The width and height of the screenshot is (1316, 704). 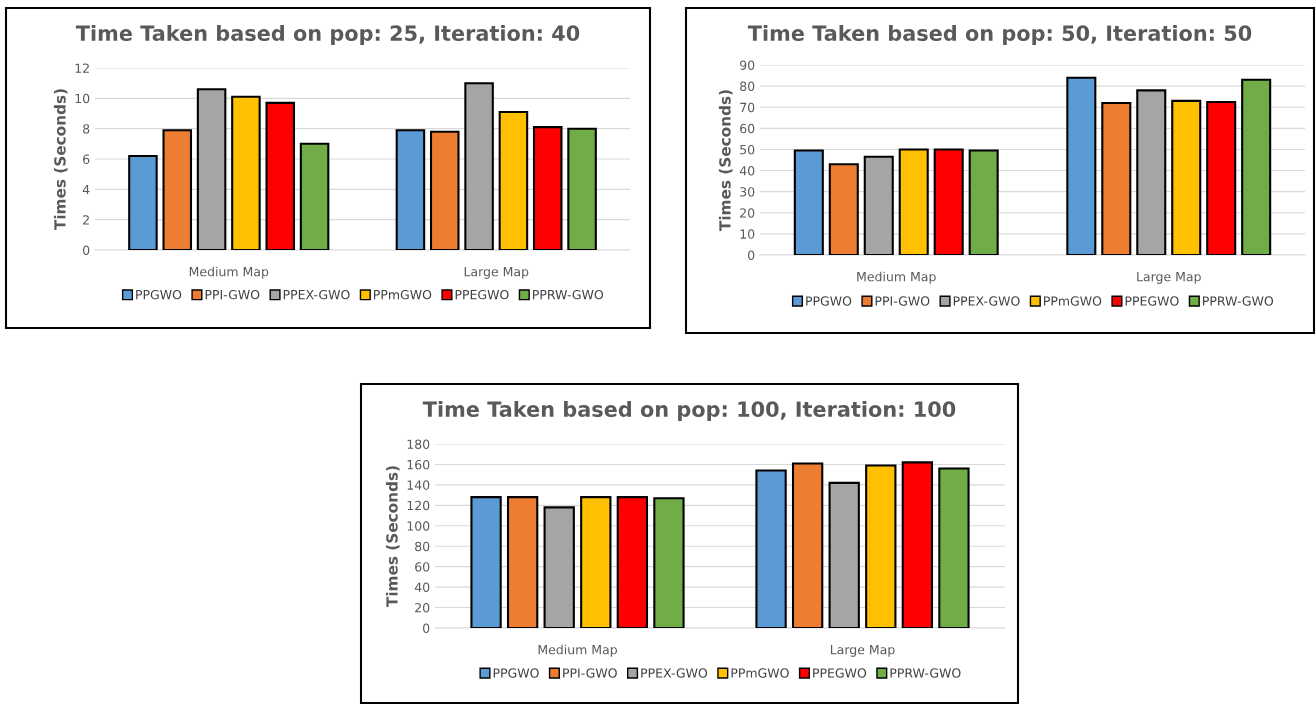 I want to click on chart-title: Time Taken based on pop: 50, Iteration: 50, so click(x=999, y=35).